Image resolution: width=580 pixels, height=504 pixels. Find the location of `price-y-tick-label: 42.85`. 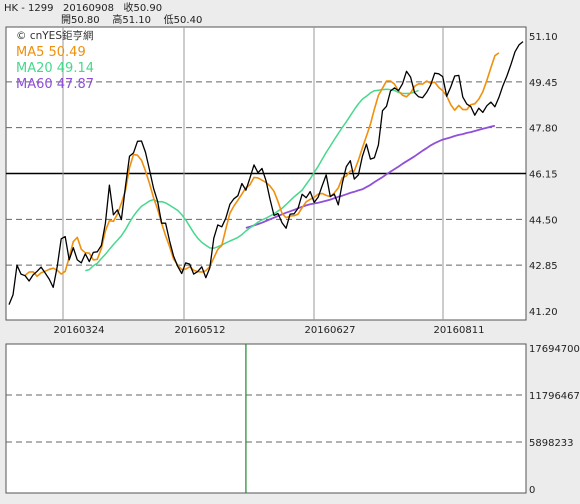

price-y-tick-label: 42.85 is located at coordinates (543, 266).